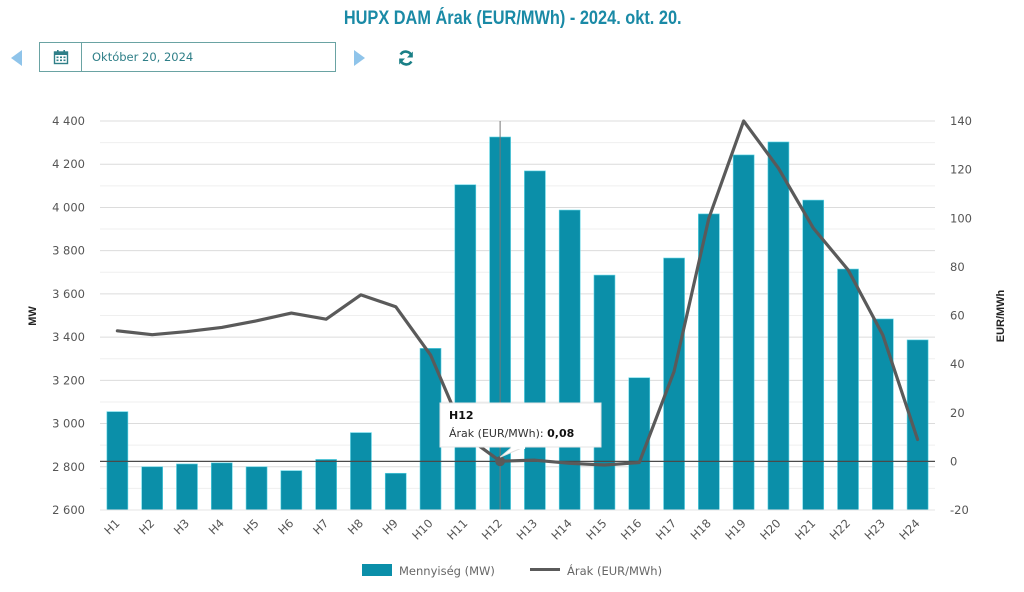  I want to click on left-tick-label: 4 000, so click(68, 207).